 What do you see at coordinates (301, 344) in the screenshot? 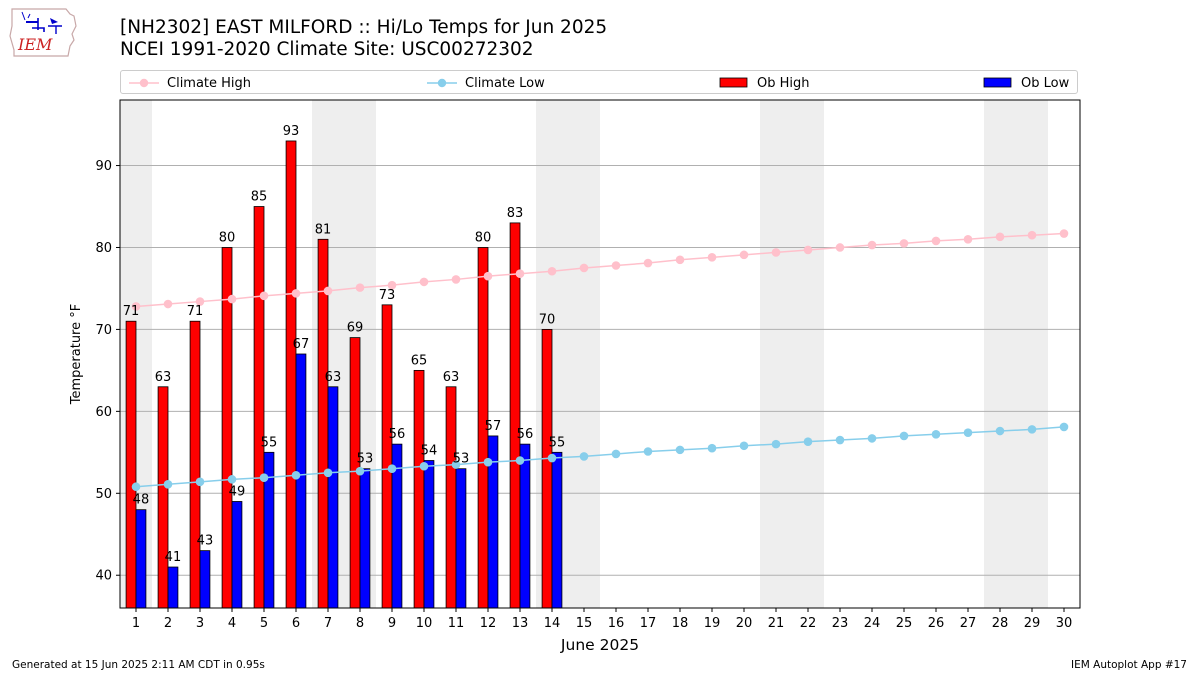
I see `ob-low-data-label: 67` at bounding box center [301, 344].